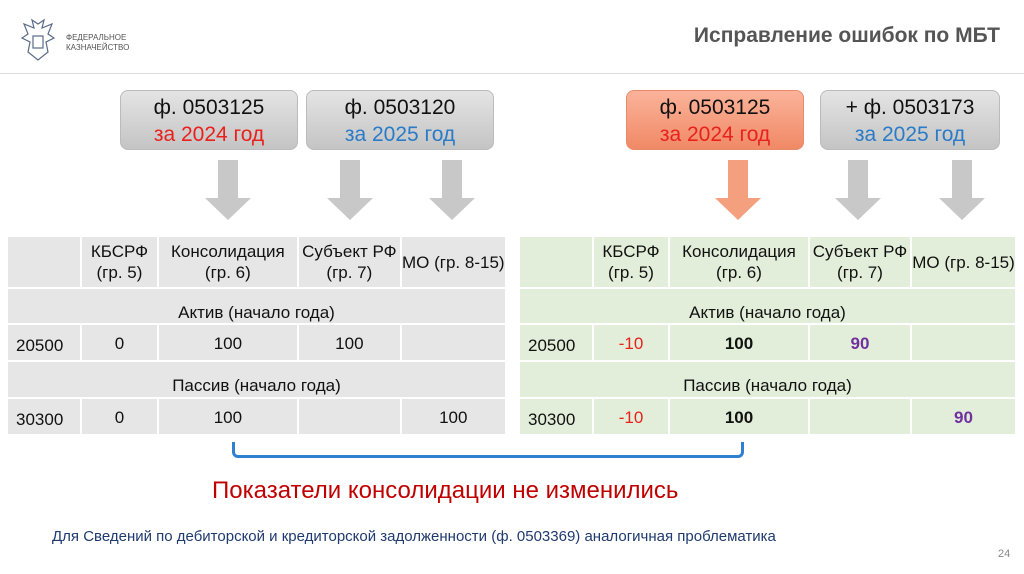 This screenshot has height=574, width=1024. What do you see at coordinates (488, 450) in the screenshot?
I see `bracket` at bounding box center [488, 450].